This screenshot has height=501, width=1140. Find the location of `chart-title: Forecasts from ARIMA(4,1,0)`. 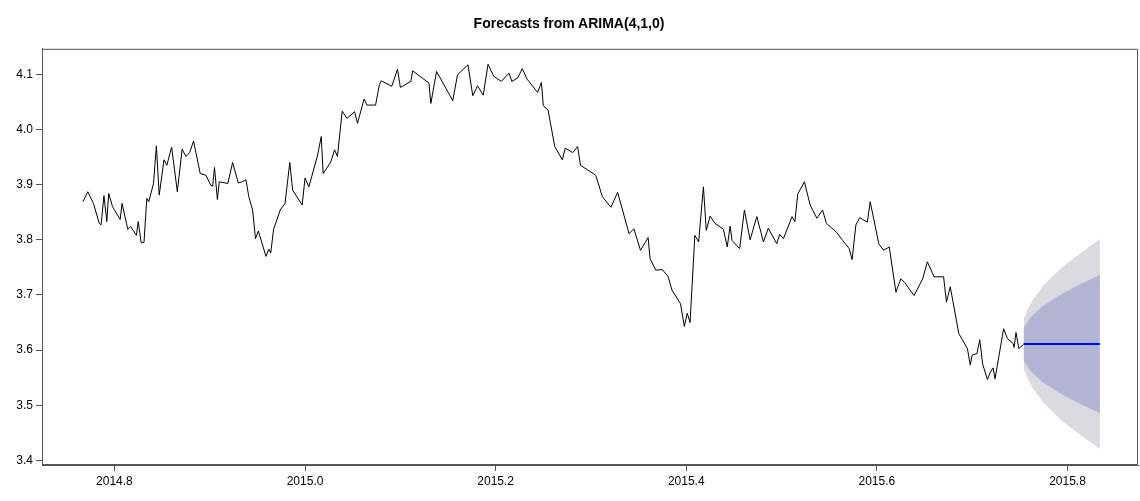

chart-title: Forecasts from ARIMA(4,1,0) is located at coordinates (569, 23).